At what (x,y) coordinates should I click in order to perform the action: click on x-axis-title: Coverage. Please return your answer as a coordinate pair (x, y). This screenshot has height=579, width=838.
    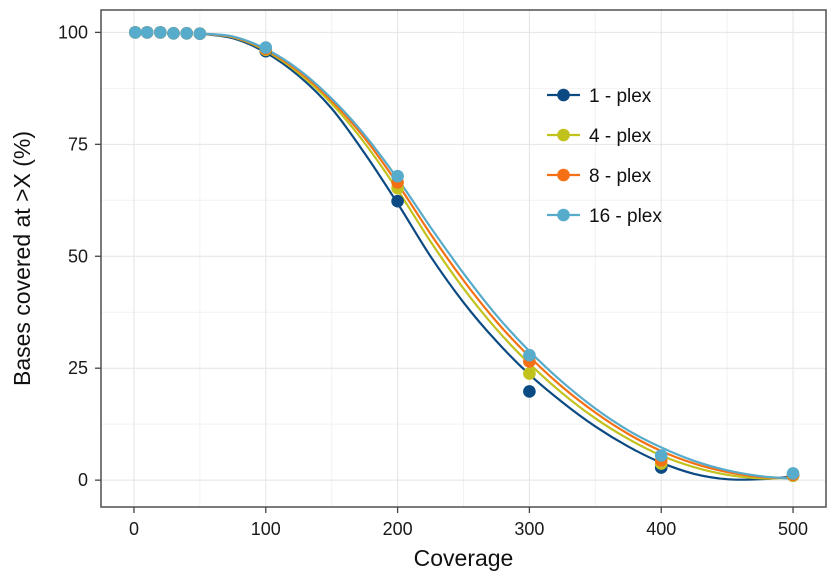
    Looking at the image, I should click on (464, 558).